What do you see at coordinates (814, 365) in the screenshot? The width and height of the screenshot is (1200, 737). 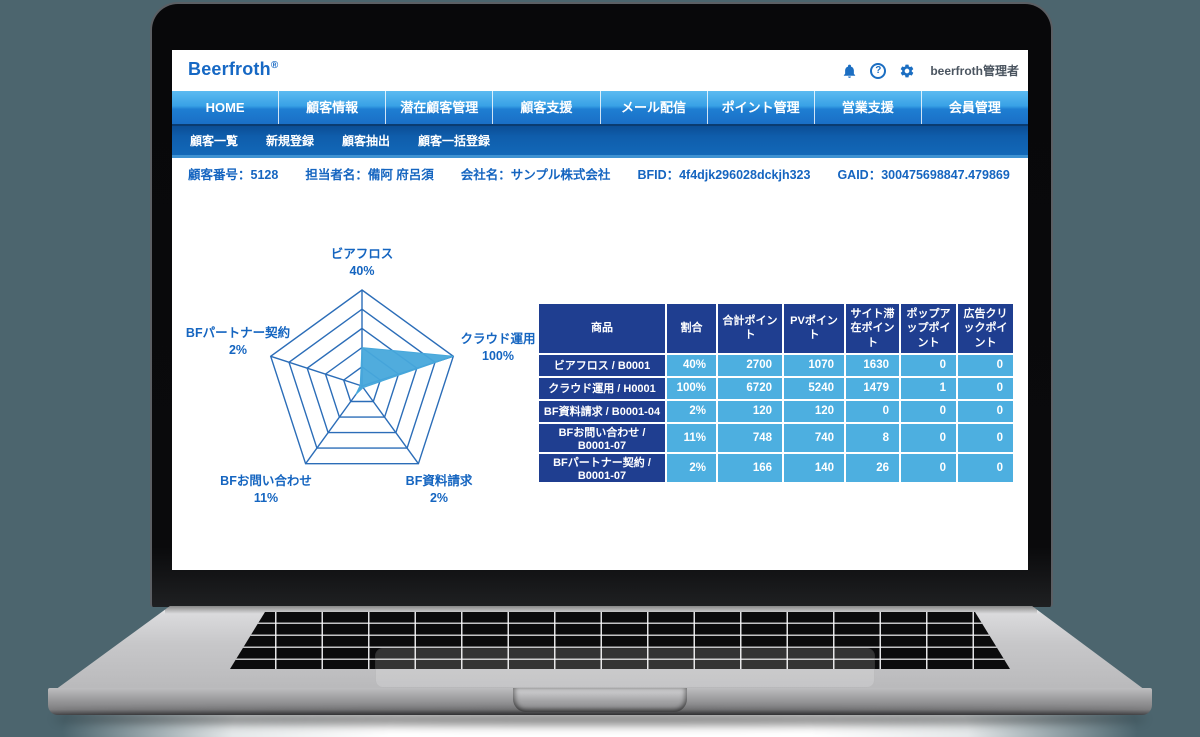 I see `value-cell: 1070` at bounding box center [814, 365].